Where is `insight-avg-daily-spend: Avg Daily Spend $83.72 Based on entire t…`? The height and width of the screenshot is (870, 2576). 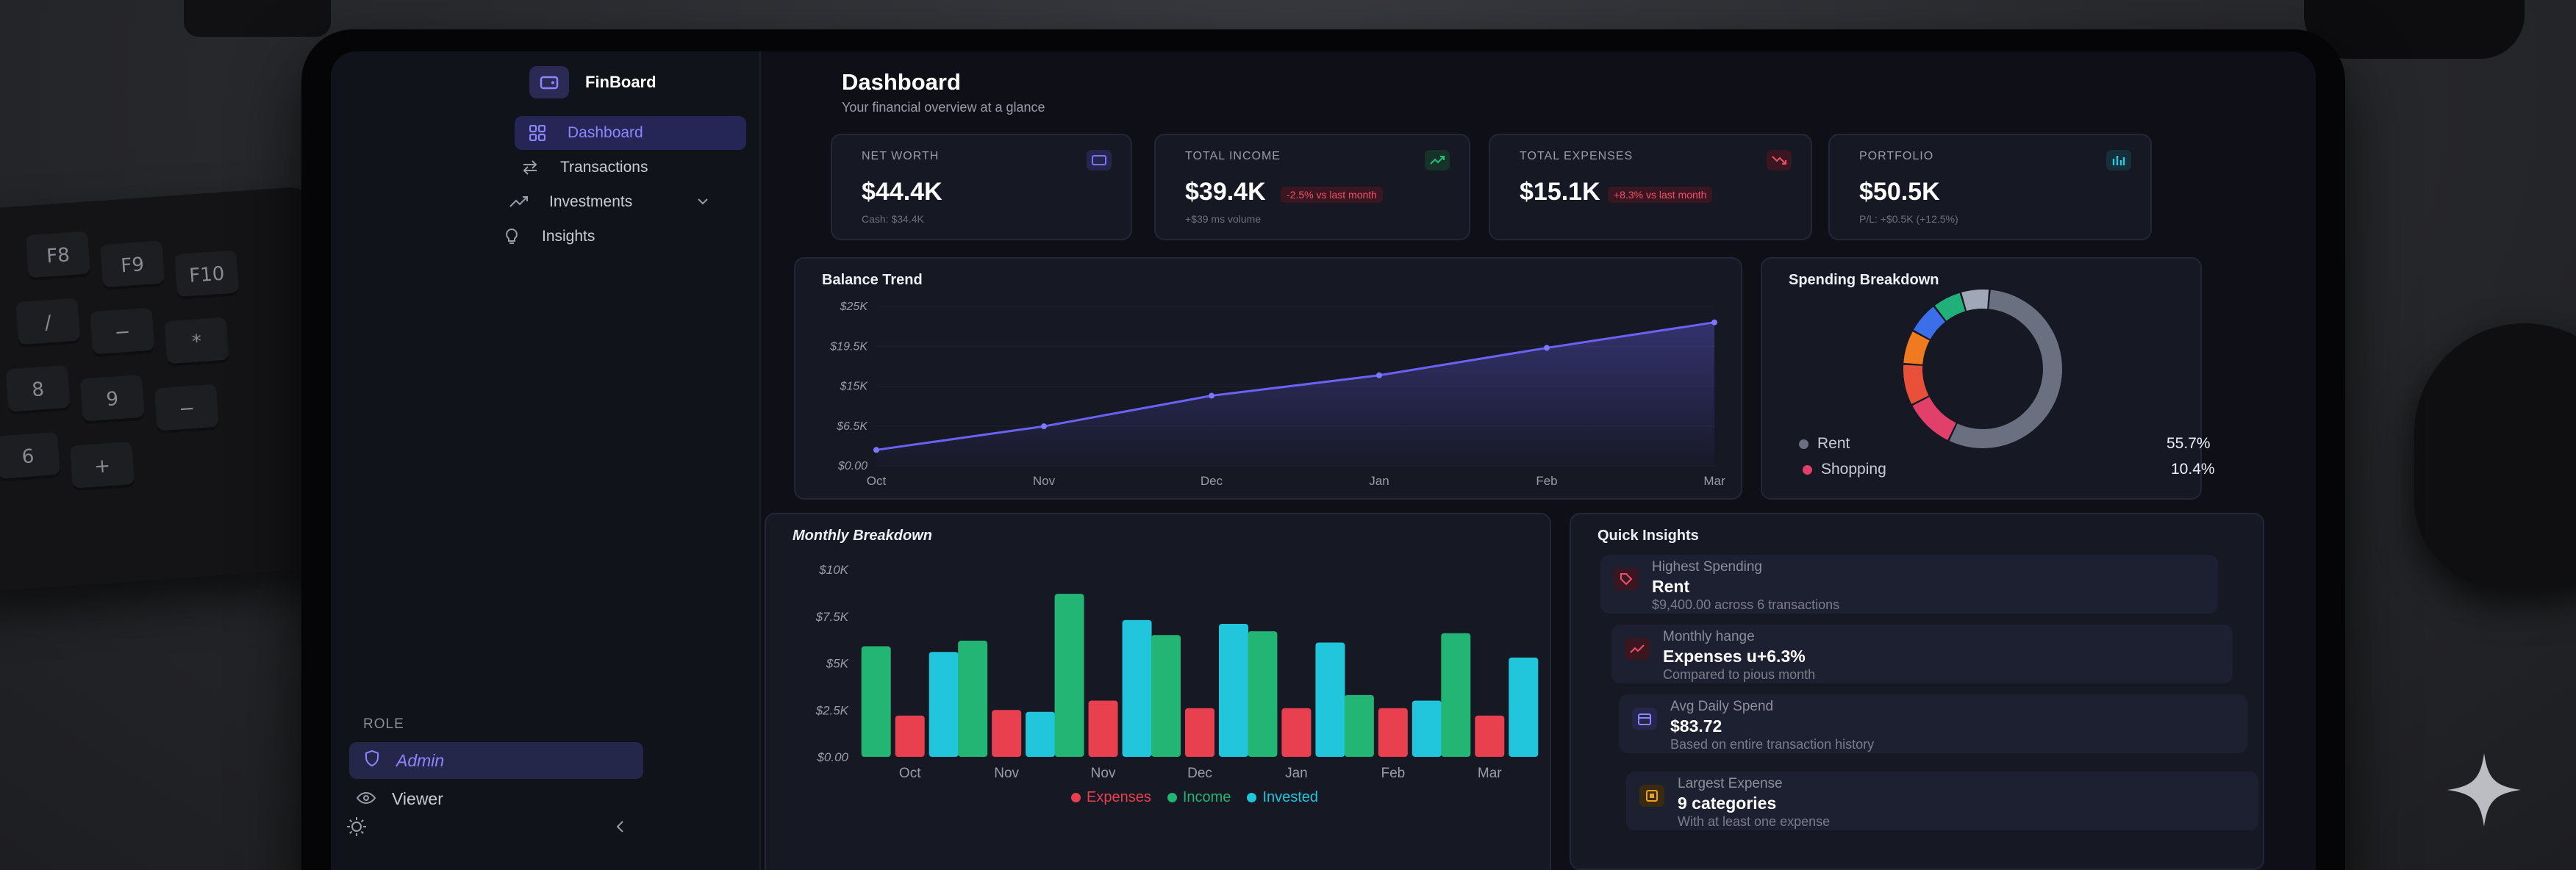 insight-avg-daily-spend: Avg Daily Spend $83.72 Based on entire t… is located at coordinates (1933, 723).